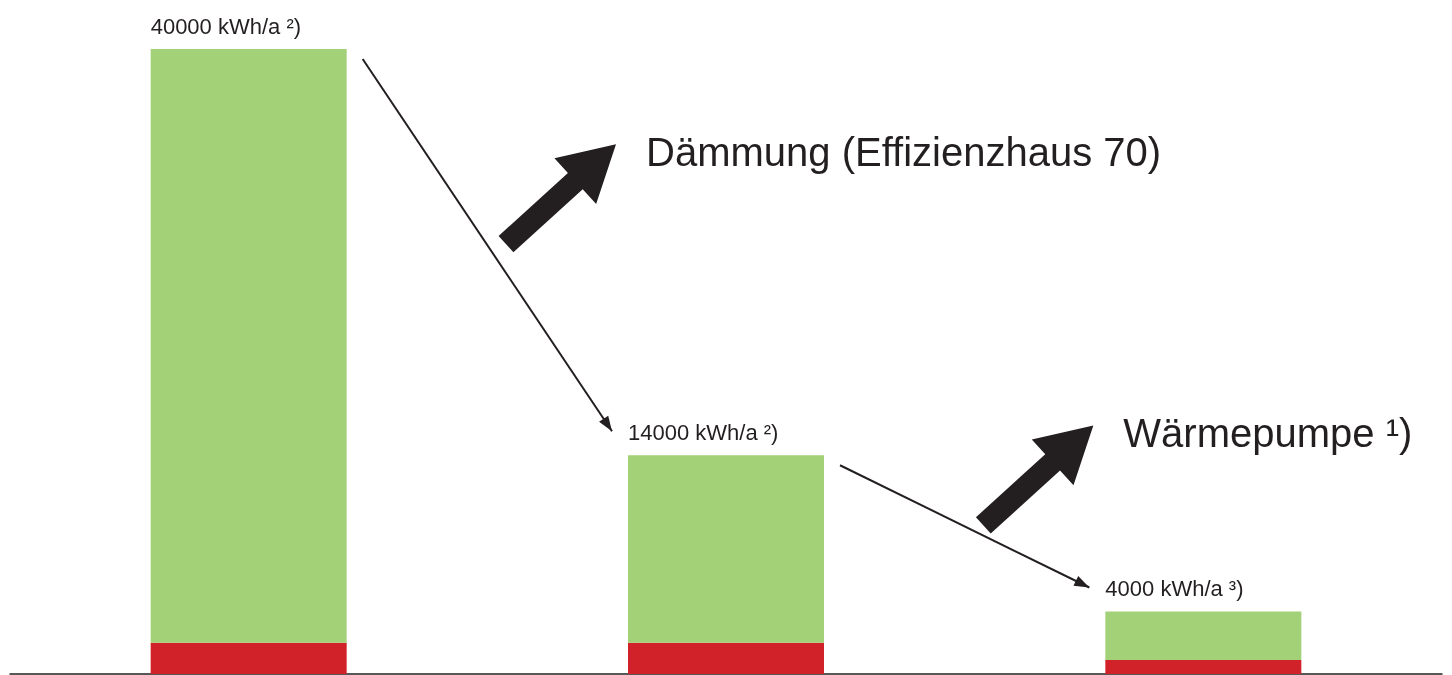 The image size is (1452, 675). What do you see at coordinates (1268, 433) in the screenshot?
I see `annotation: Wärmepumpe ¹)` at bounding box center [1268, 433].